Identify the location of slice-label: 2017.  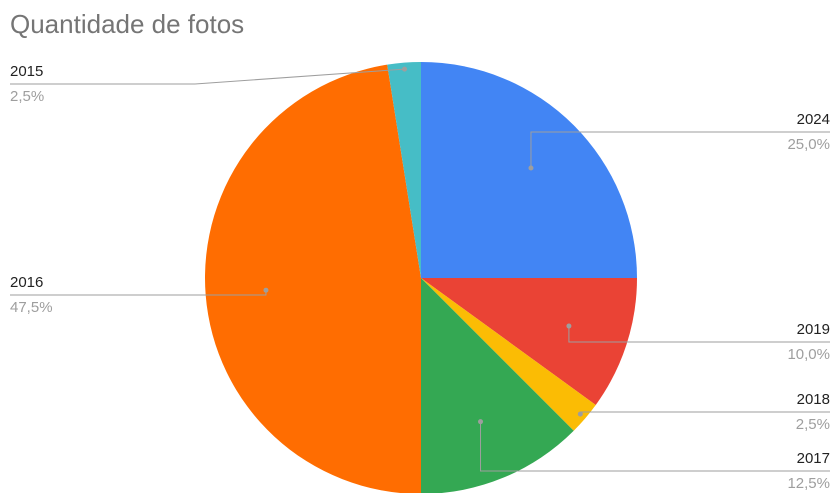
(813, 458).